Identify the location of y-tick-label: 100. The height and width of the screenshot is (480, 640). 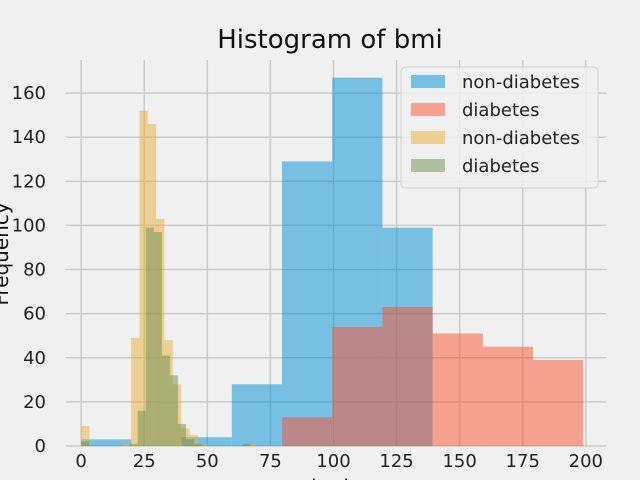
(29, 225).